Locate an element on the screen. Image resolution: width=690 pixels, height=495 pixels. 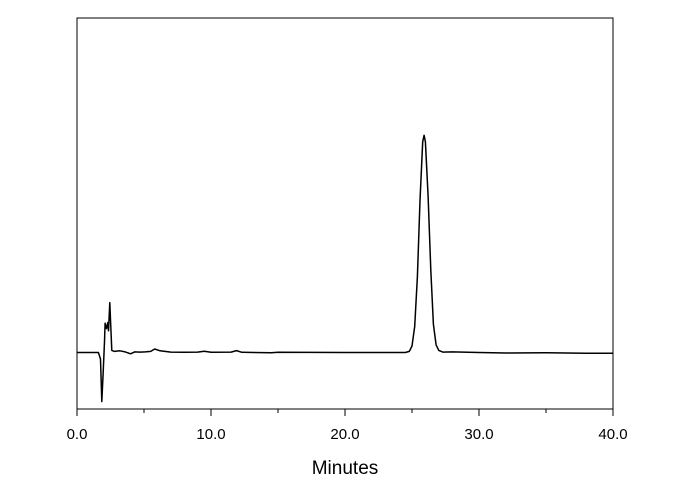
x-axis-tick-labels: 0.0 10.0 20.0 30.0 40.0 is located at coordinates (347, 434).